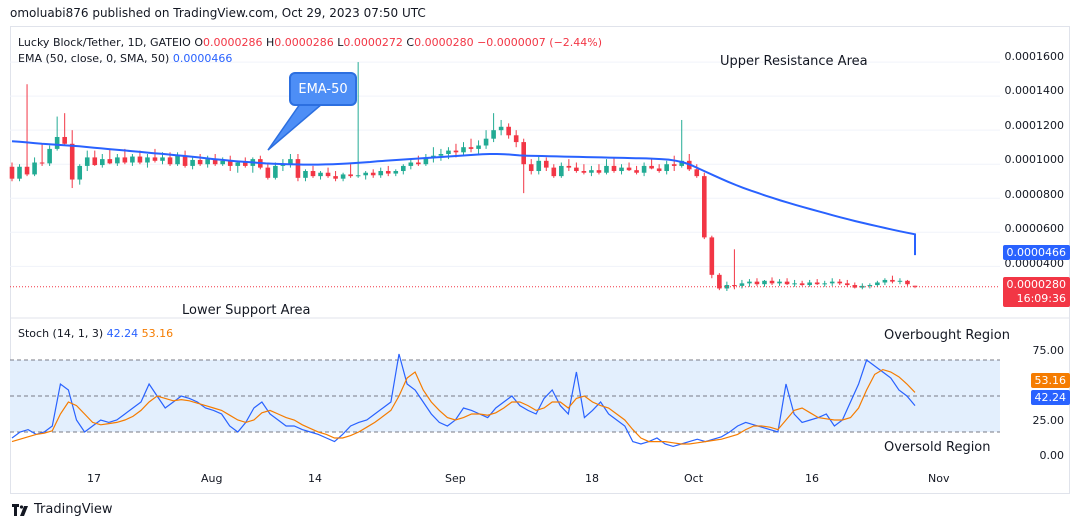 The height and width of the screenshot is (528, 1080). I want to click on footer-brand: TradingView, so click(62, 509).